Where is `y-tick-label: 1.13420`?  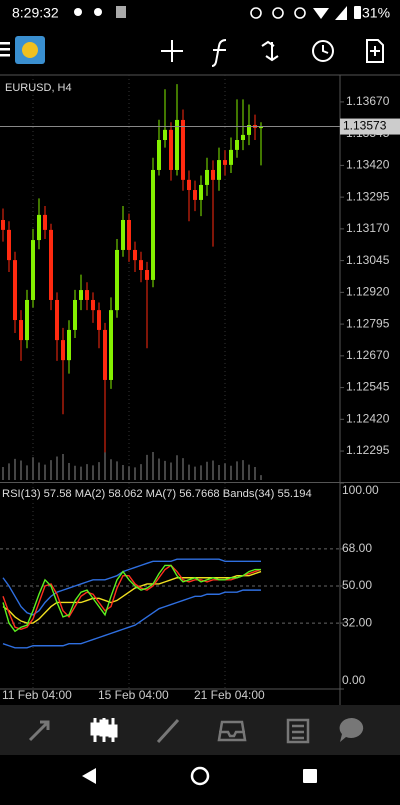 y-tick-label: 1.13420 is located at coordinates (368, 165).